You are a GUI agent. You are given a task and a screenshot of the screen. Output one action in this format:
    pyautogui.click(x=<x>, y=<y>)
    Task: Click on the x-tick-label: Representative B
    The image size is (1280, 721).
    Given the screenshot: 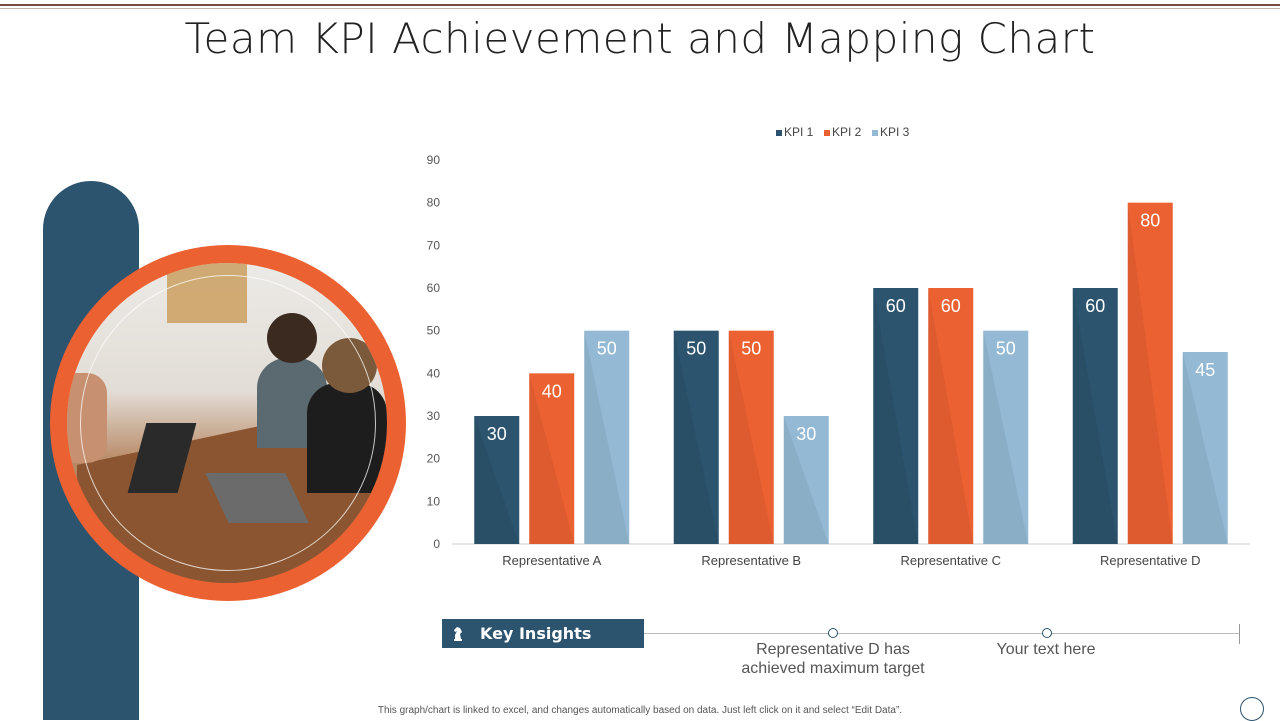 What is the action you would take?
    pyautogui.click(x=751, y=560)
    